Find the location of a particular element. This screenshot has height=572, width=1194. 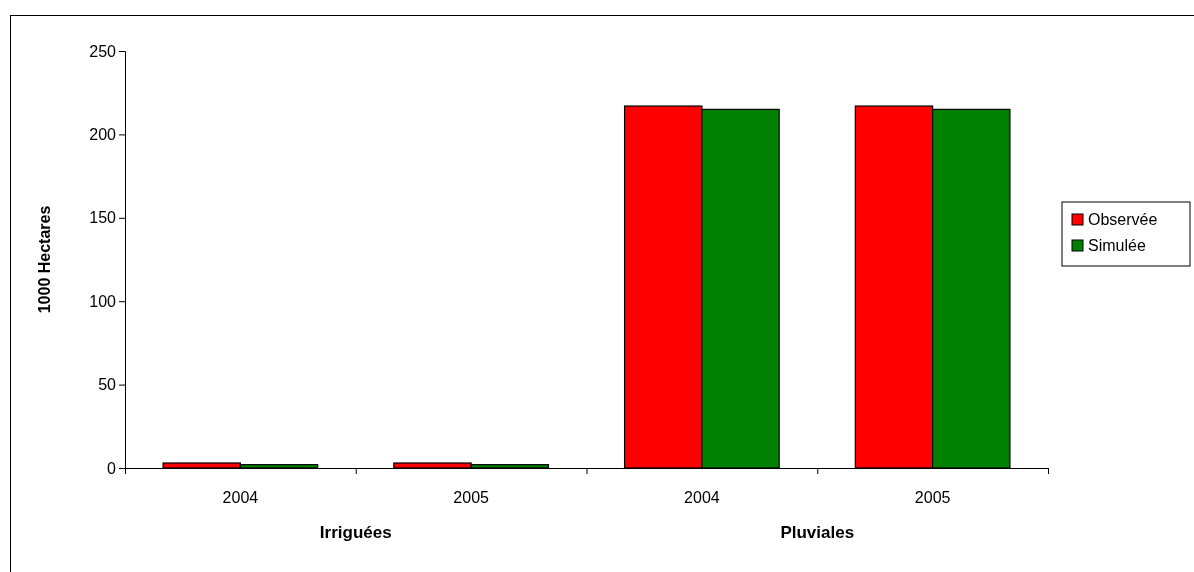

y-tick-label: 50 is located at coordinates (107, 385).